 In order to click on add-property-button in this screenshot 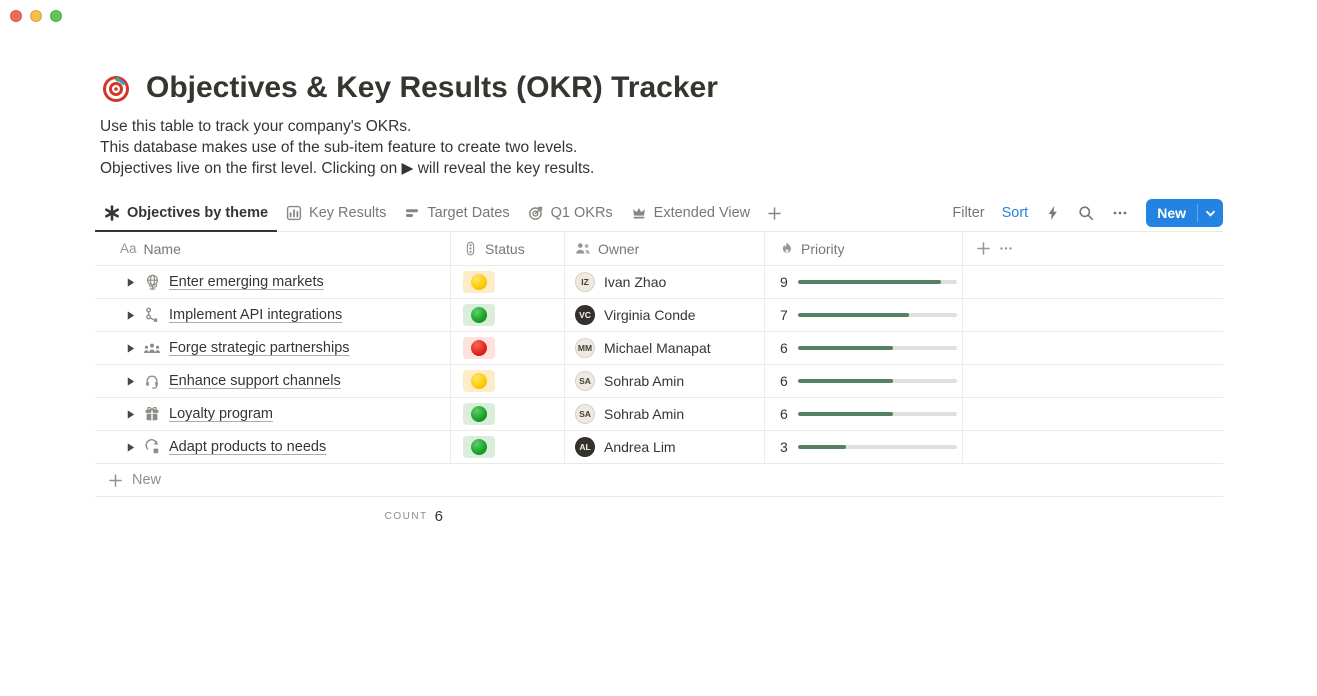, I will do `click(983, 248)`.